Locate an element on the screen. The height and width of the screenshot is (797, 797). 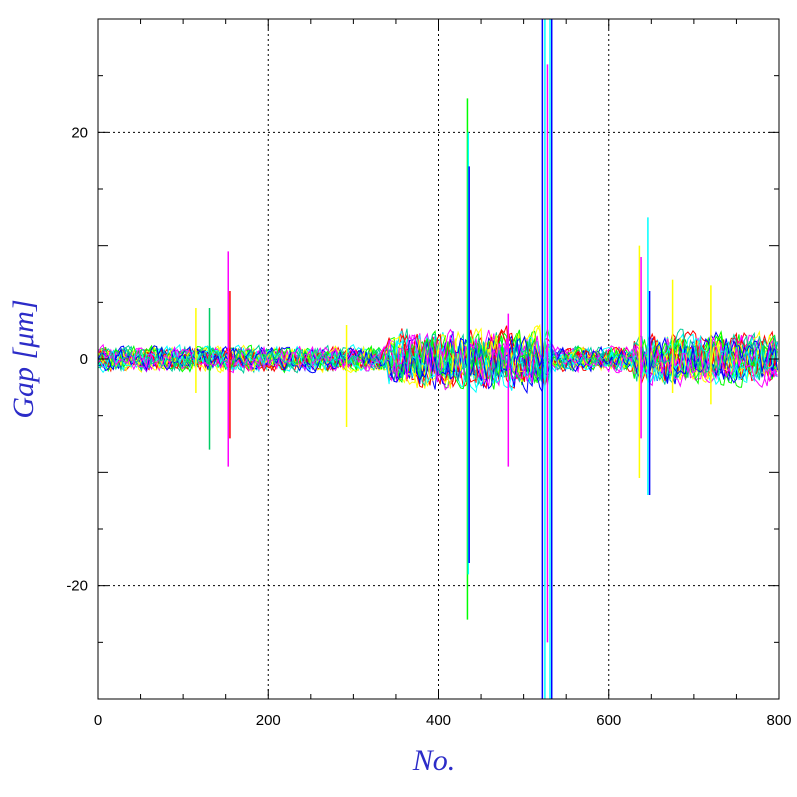
x-tick-label: 800 is located at coordinates (778, 720).